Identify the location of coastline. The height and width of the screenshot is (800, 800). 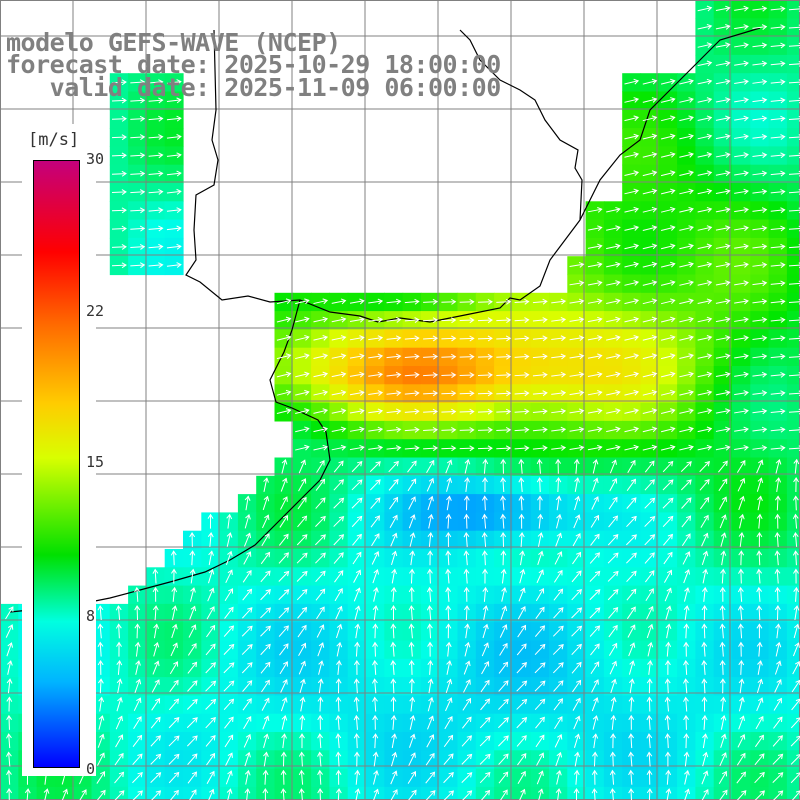
(670, 124).